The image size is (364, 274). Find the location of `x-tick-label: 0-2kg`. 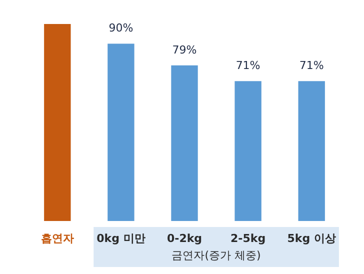

x-tick-label: 0-2kg is located at coordinates (184, 238).